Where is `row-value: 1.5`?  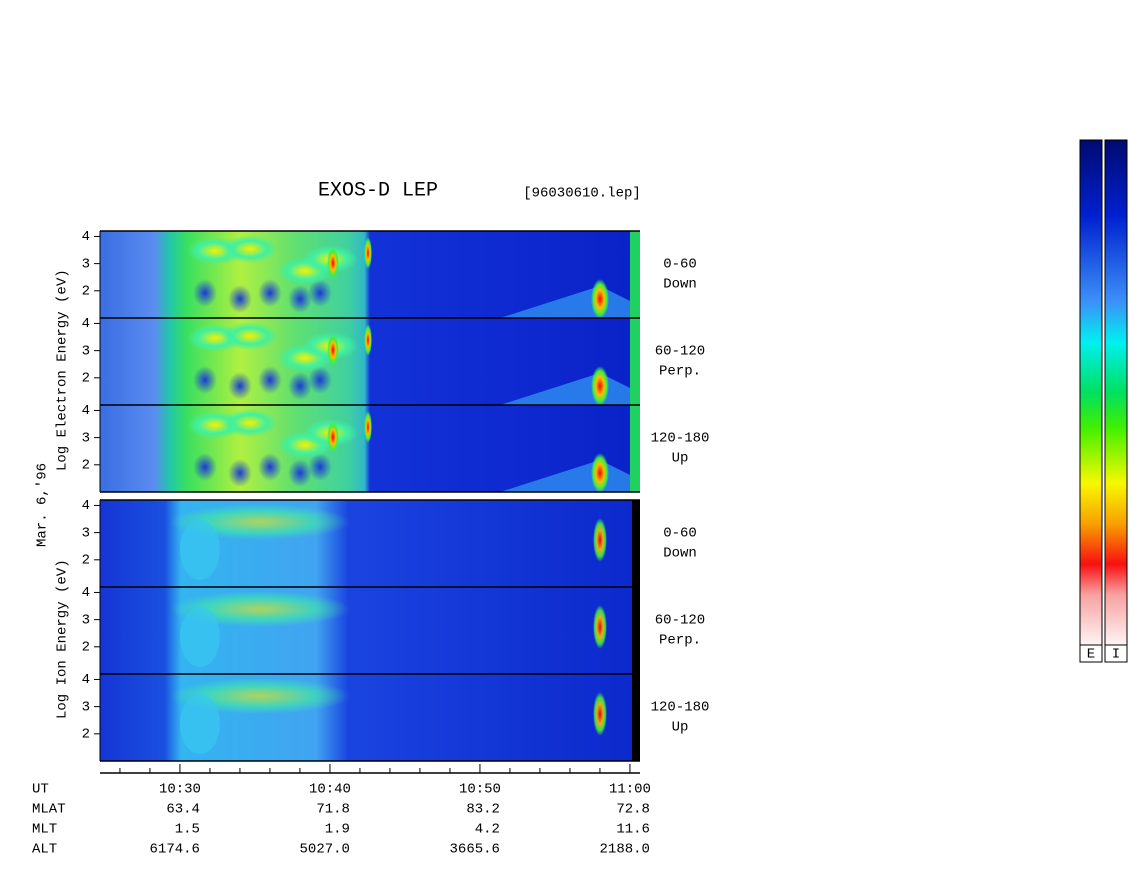 row-value: 1.5 is located at coordinates (187, 830).